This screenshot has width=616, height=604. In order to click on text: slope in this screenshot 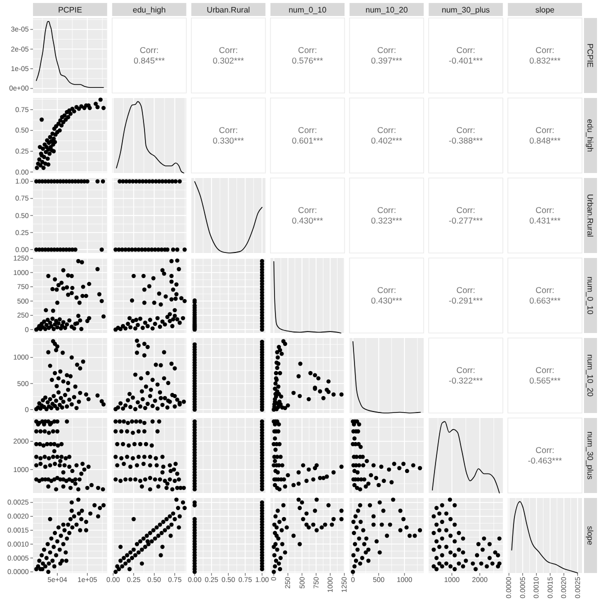, I will do `click(545, 9)`.